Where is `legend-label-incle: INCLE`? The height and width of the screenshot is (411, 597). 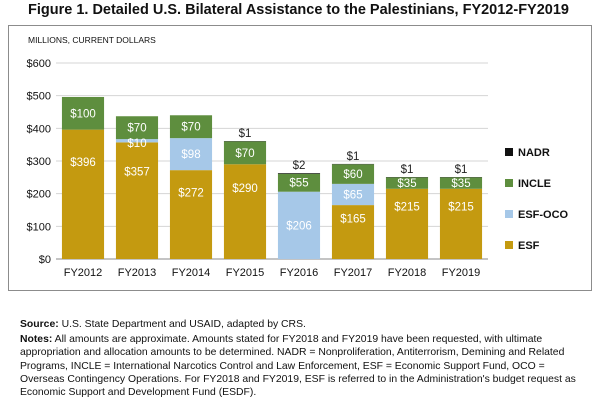 legend-label-incle: INCLE is located at coordinates (534, 184).